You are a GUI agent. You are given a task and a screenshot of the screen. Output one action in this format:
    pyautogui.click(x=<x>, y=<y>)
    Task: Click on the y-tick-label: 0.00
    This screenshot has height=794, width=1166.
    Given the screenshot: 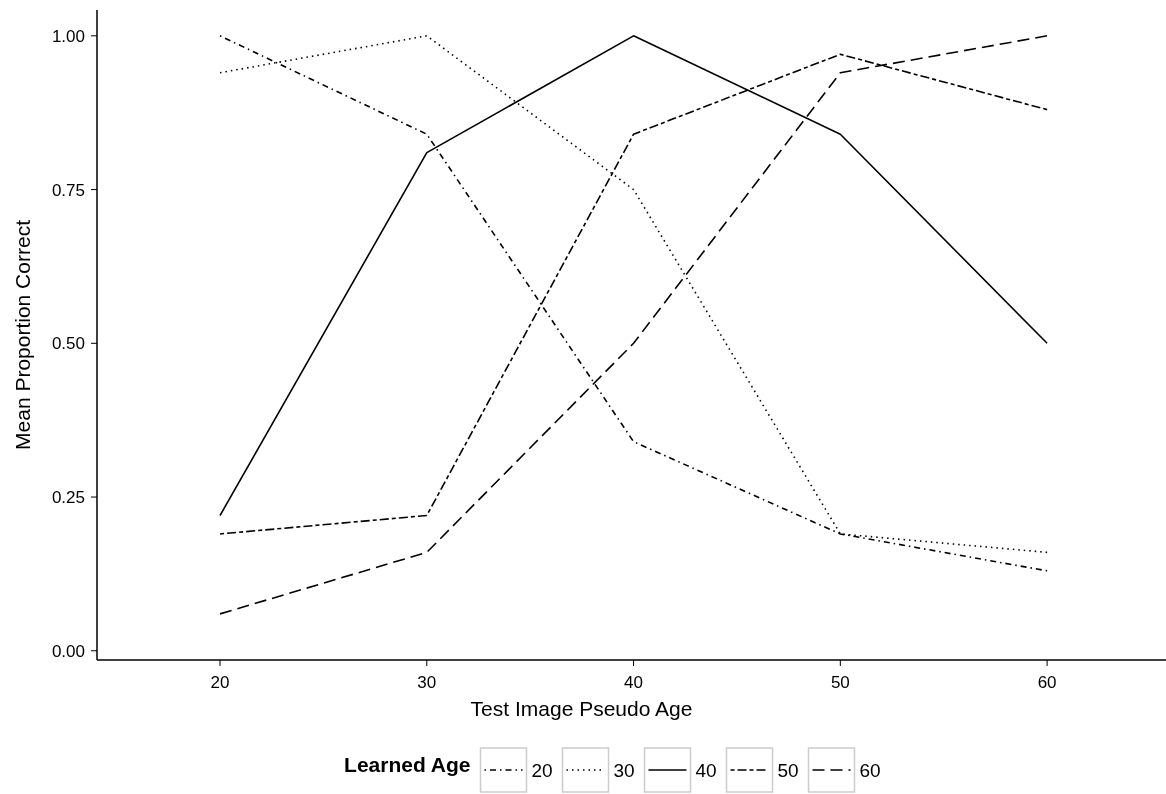 What is the action you would take?
    pyautogui.click(x=68, y=651)
    